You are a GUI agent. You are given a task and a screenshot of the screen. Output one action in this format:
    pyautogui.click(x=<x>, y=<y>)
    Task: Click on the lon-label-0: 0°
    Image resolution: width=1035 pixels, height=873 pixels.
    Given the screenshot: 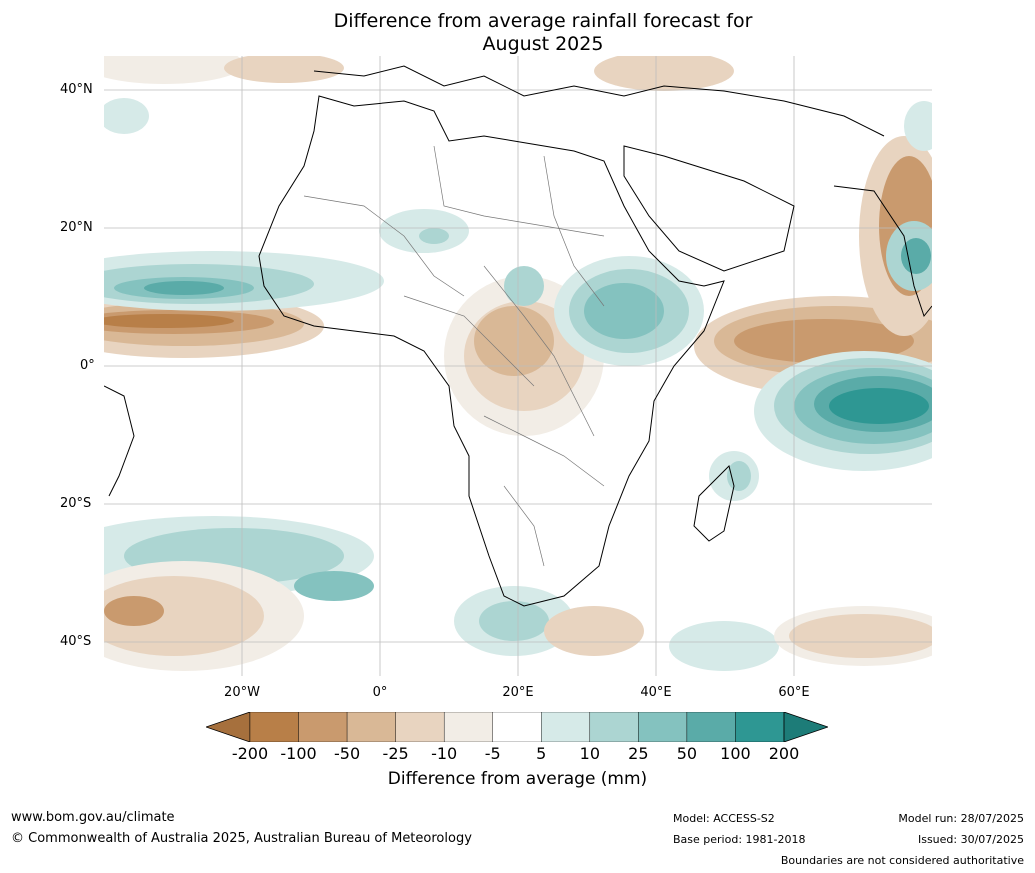 What is the action you would take?
    pyautogui.click(x=380, y=692)
    